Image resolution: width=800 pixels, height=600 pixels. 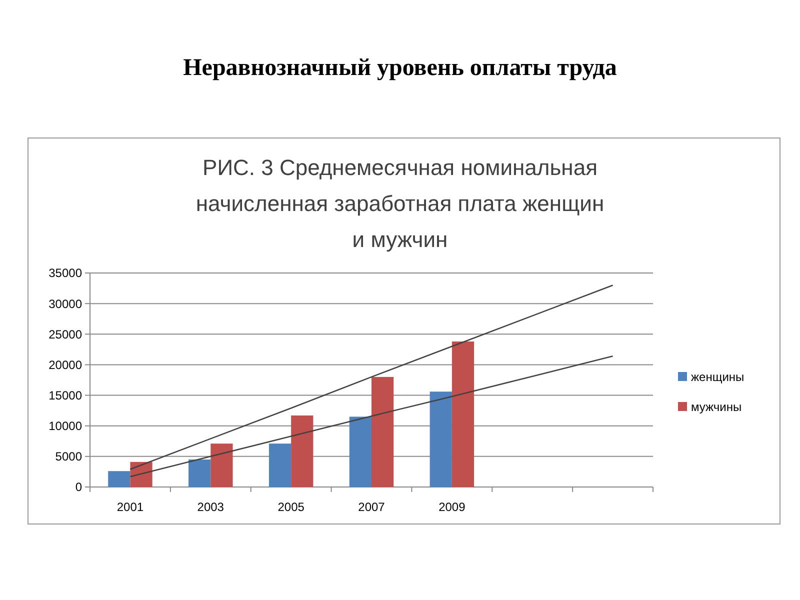 I want to click on line-series, so click(x=372, y=417).